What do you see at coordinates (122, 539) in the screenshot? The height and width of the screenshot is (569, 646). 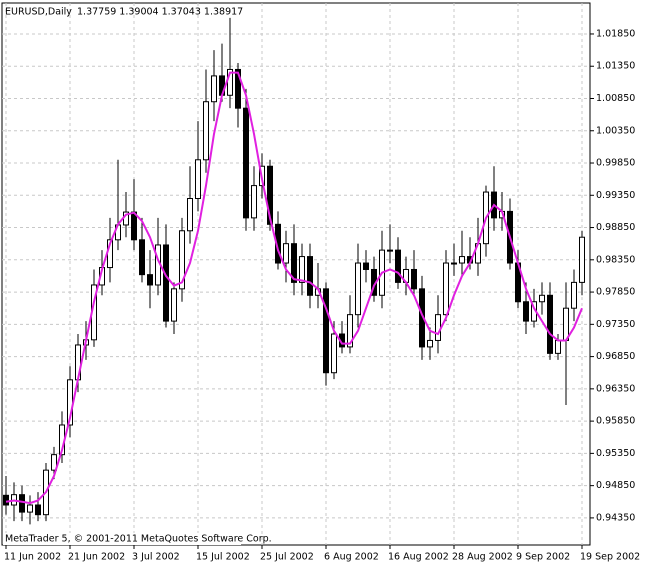 I see `footer-bg` at bounding box center [122, 539].